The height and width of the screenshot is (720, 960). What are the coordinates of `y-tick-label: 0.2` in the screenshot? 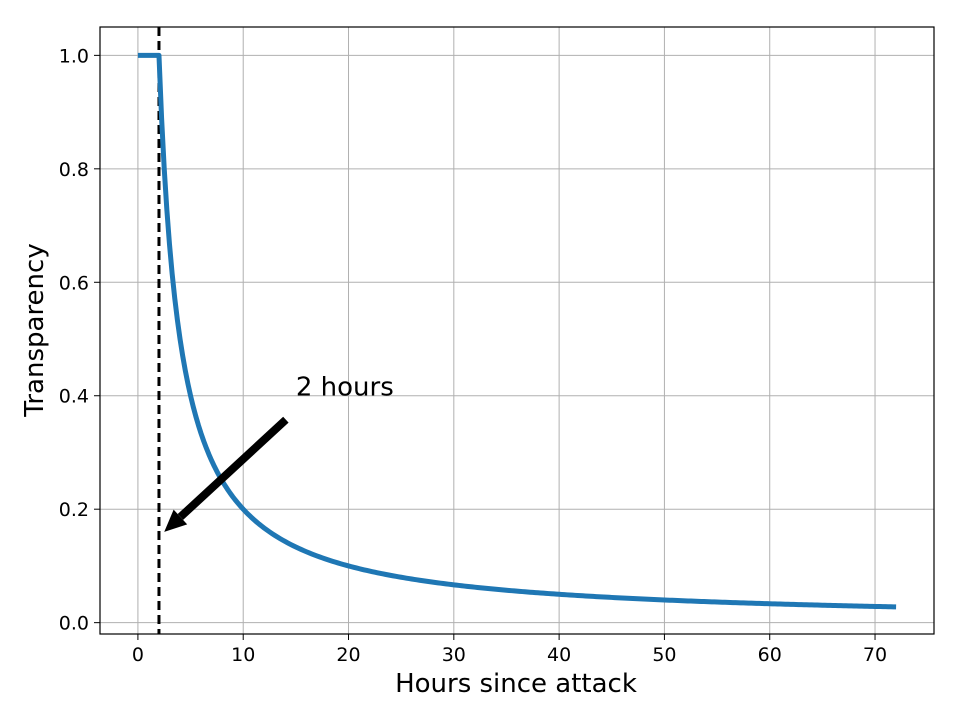 It's located at (74, 510).